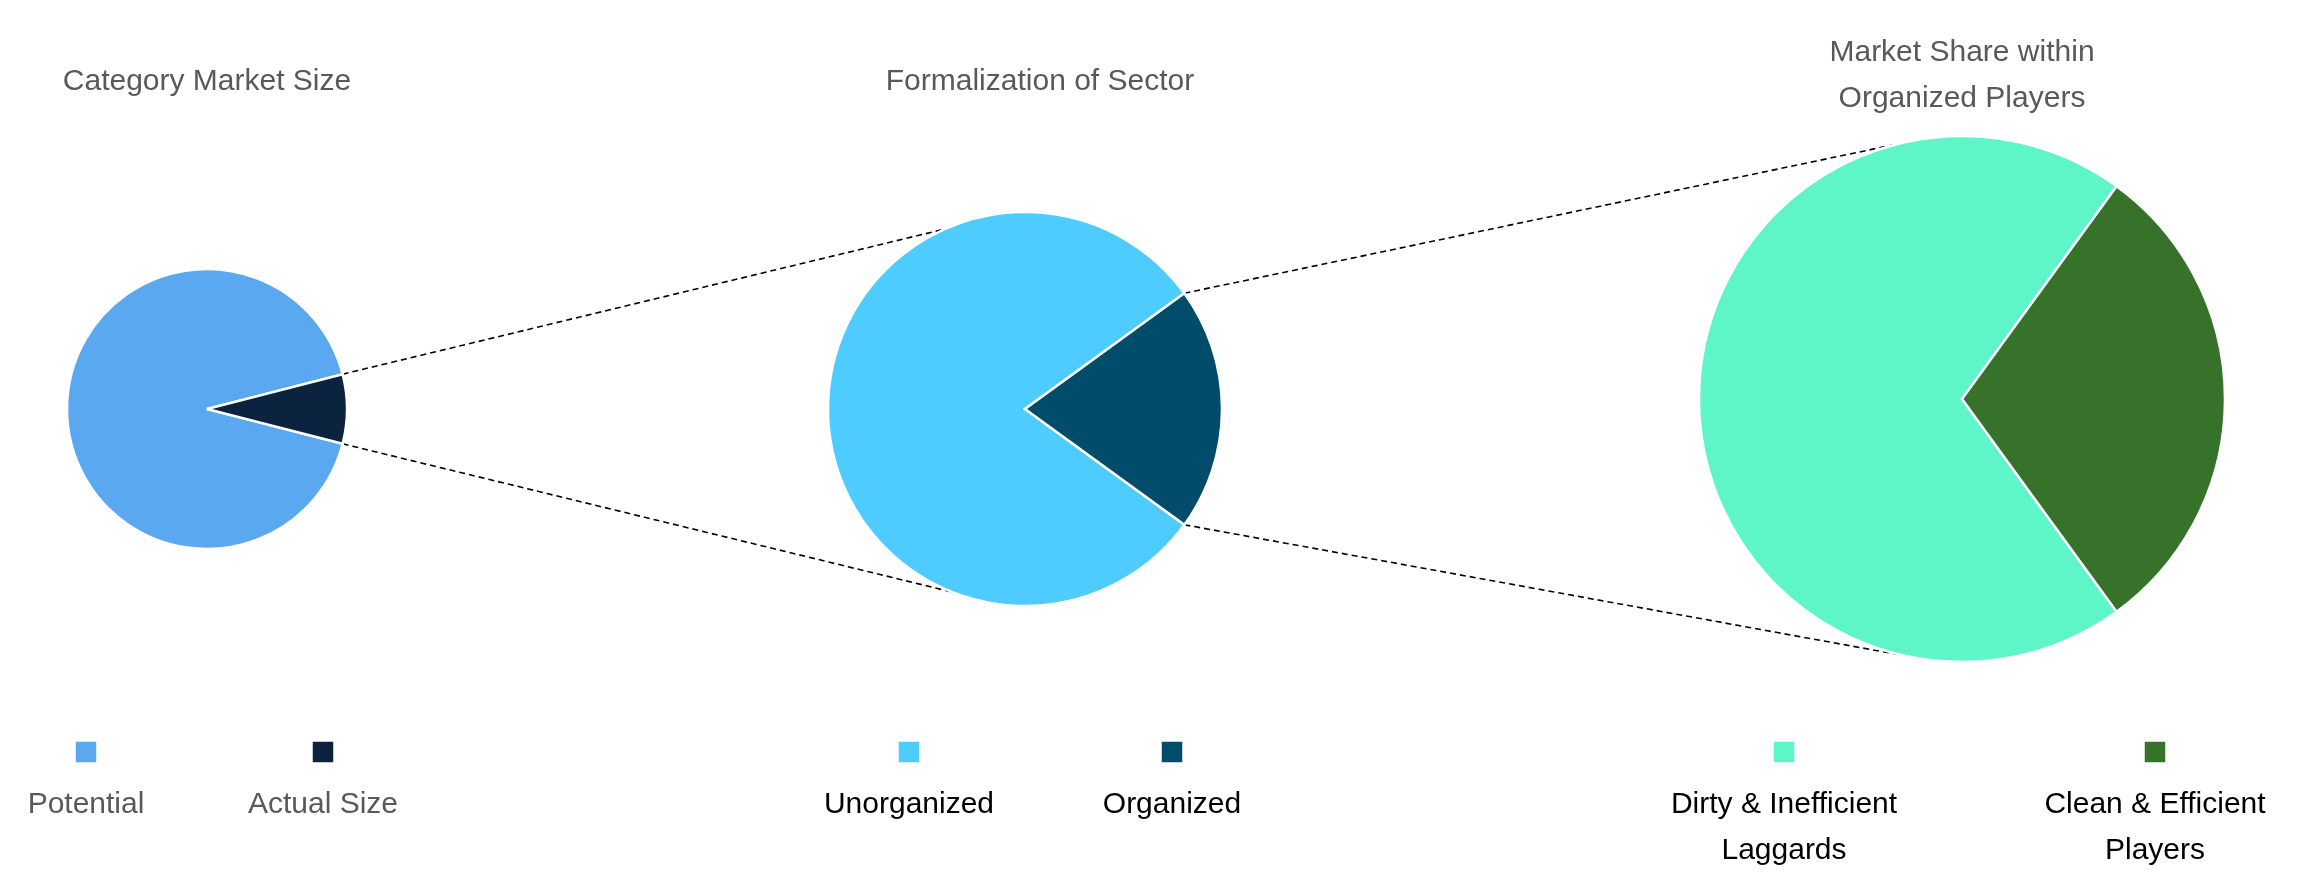 The height and width of the screenshot is (872, 2315). Describe the element at coordinates (323, 802) in the screenshot. I see `legend-label: Actual Size` at that location.